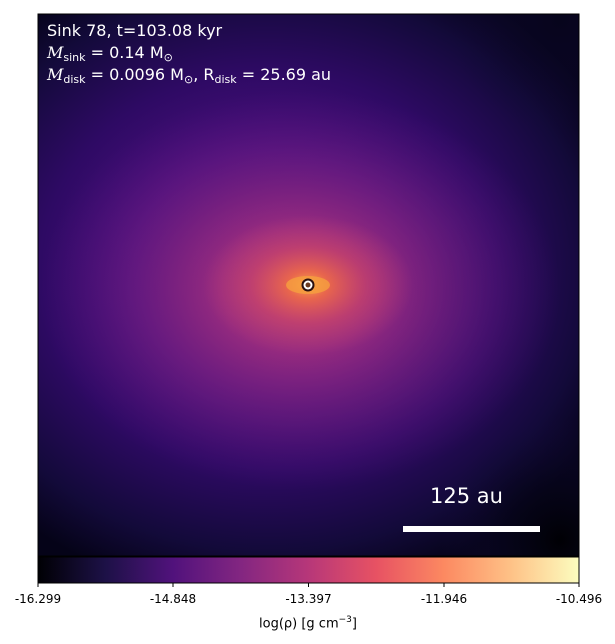 The height and width of the screenshot is (644, 615). I want to click on colorbar-label: log(ρ) [g cm−3], so click(308, 623).